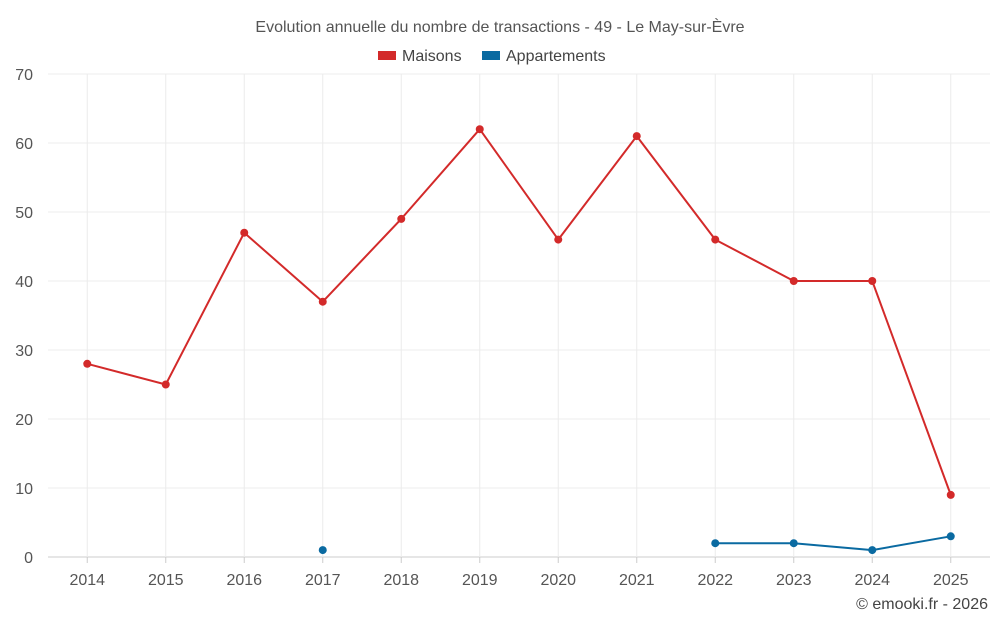 The width and height of the screenshot is (1000, 625). I want to click on x-tick-label: 2021, so click(637, 580).